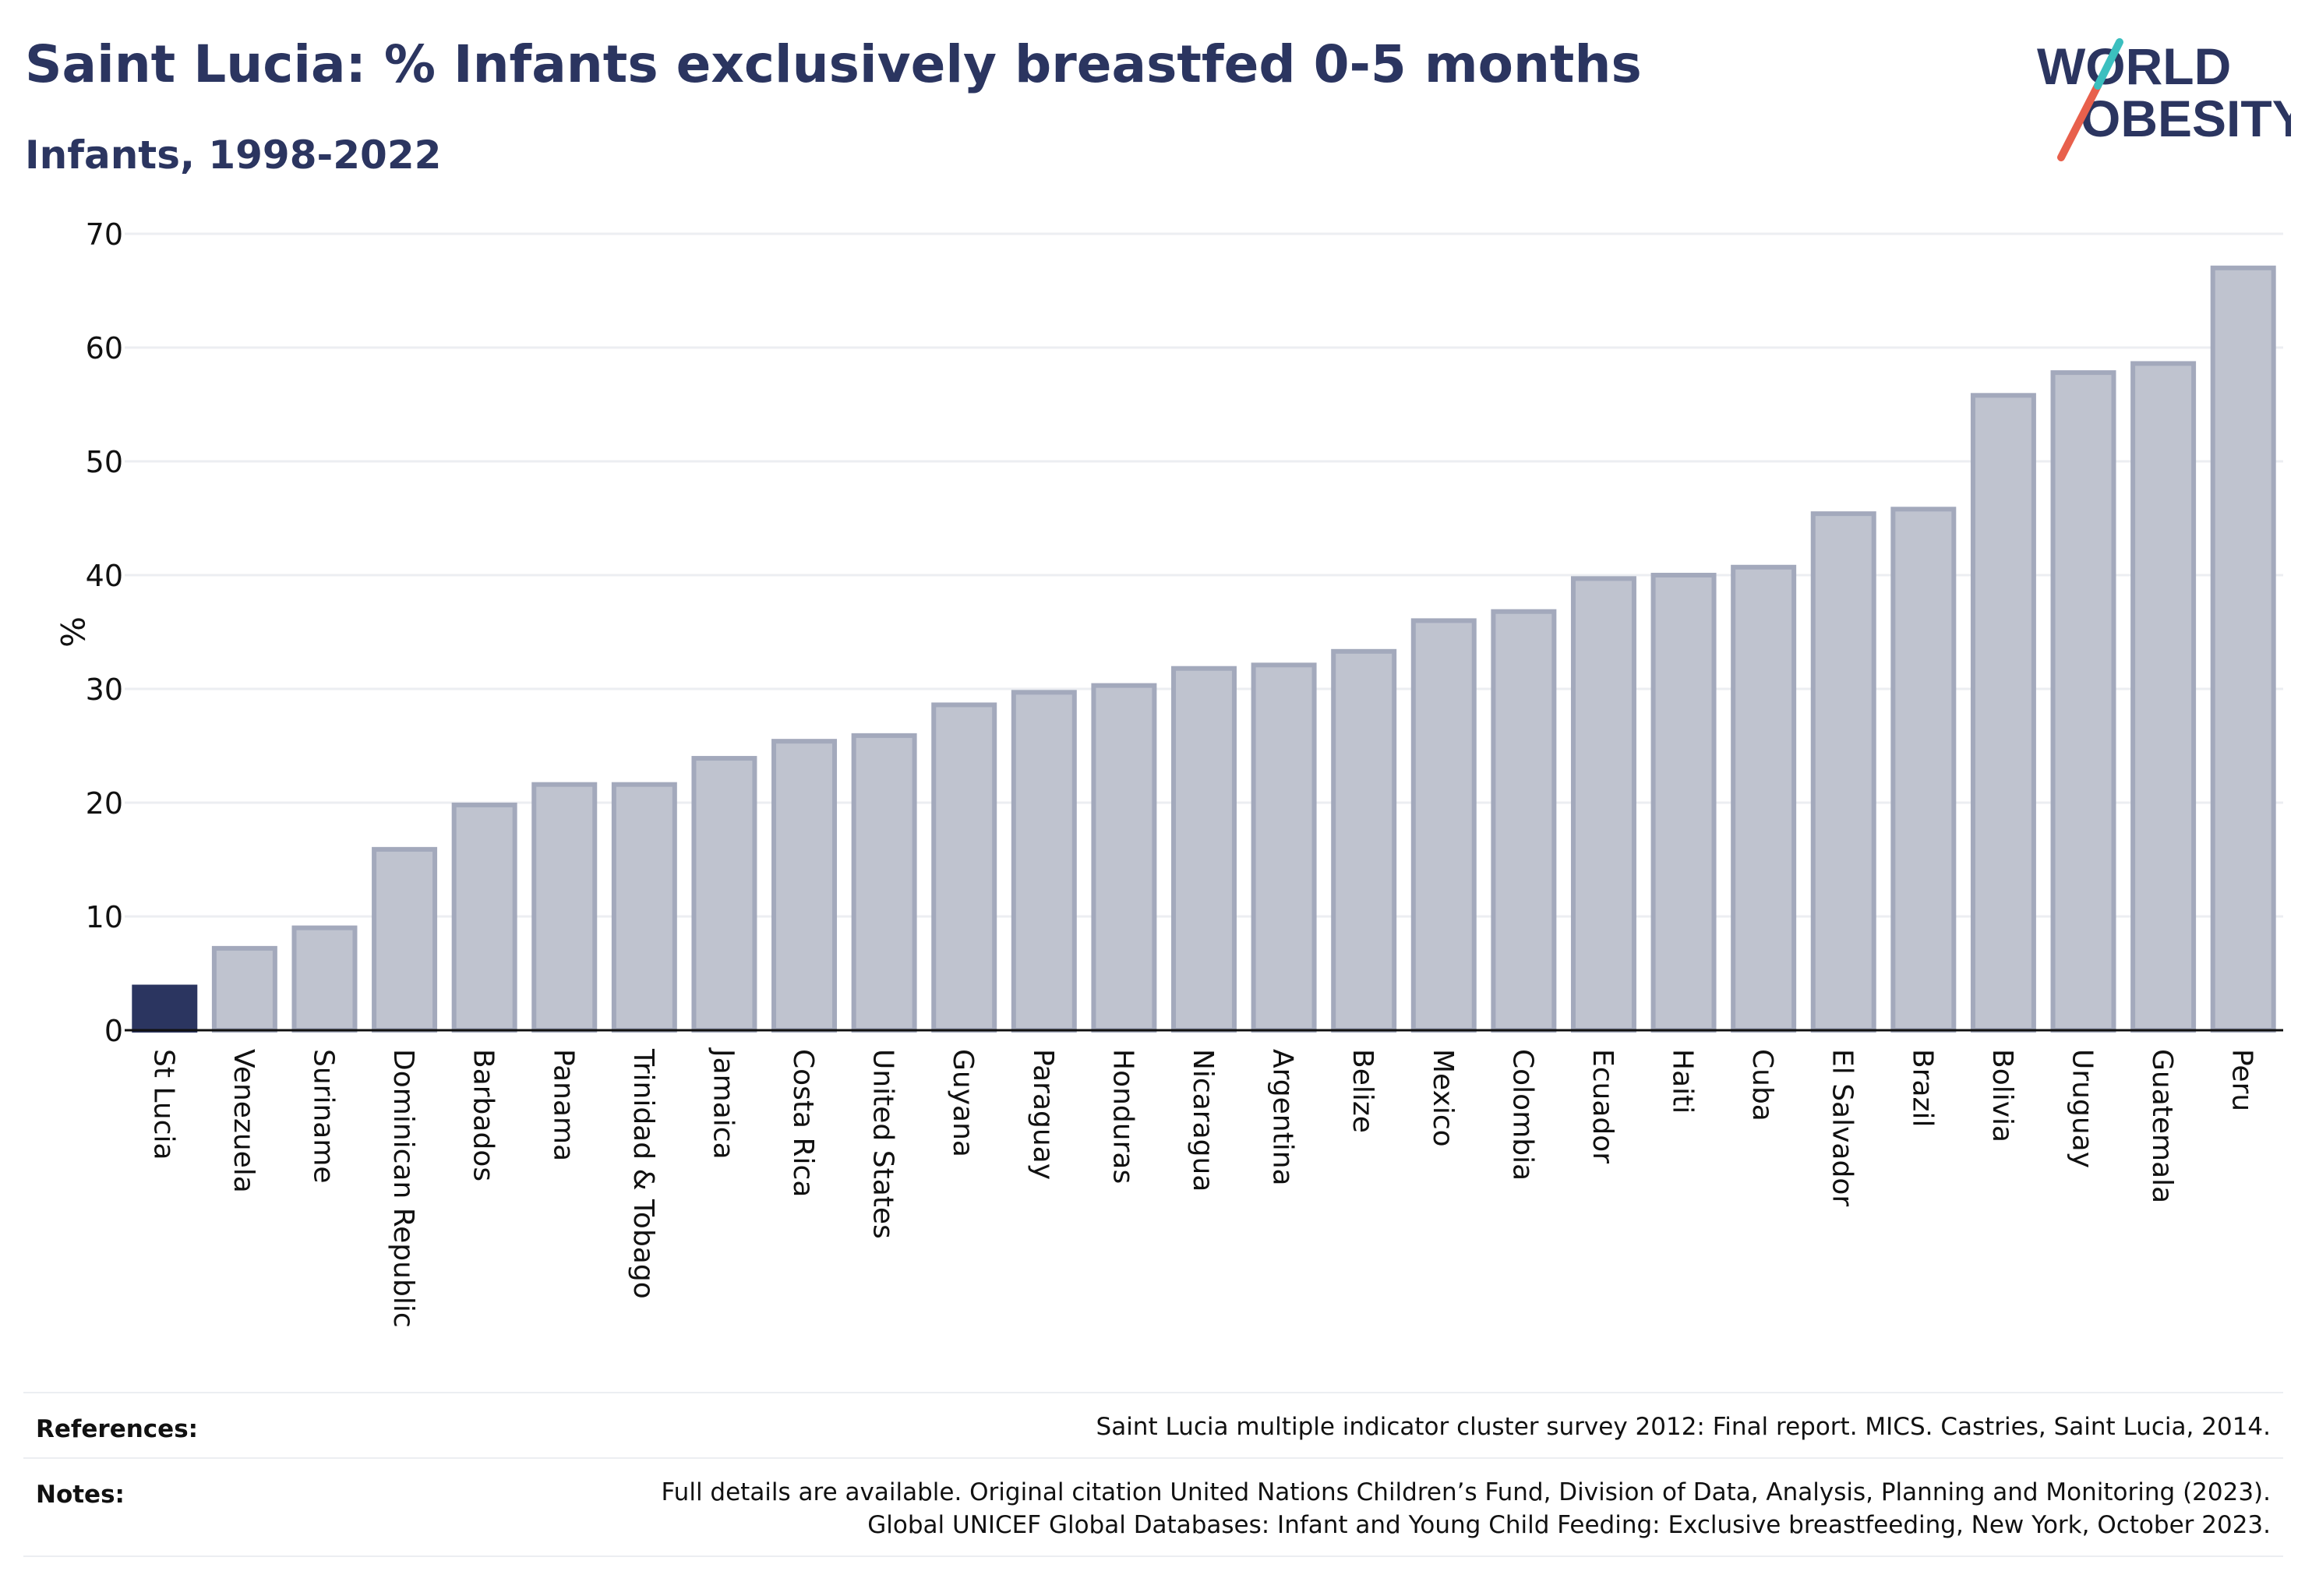 This screenshot has height=1596, width=2305. Describe the element at coordinates (1283, 1117) in the screenshot. I see `x-tick-label: Argentina` at that location.